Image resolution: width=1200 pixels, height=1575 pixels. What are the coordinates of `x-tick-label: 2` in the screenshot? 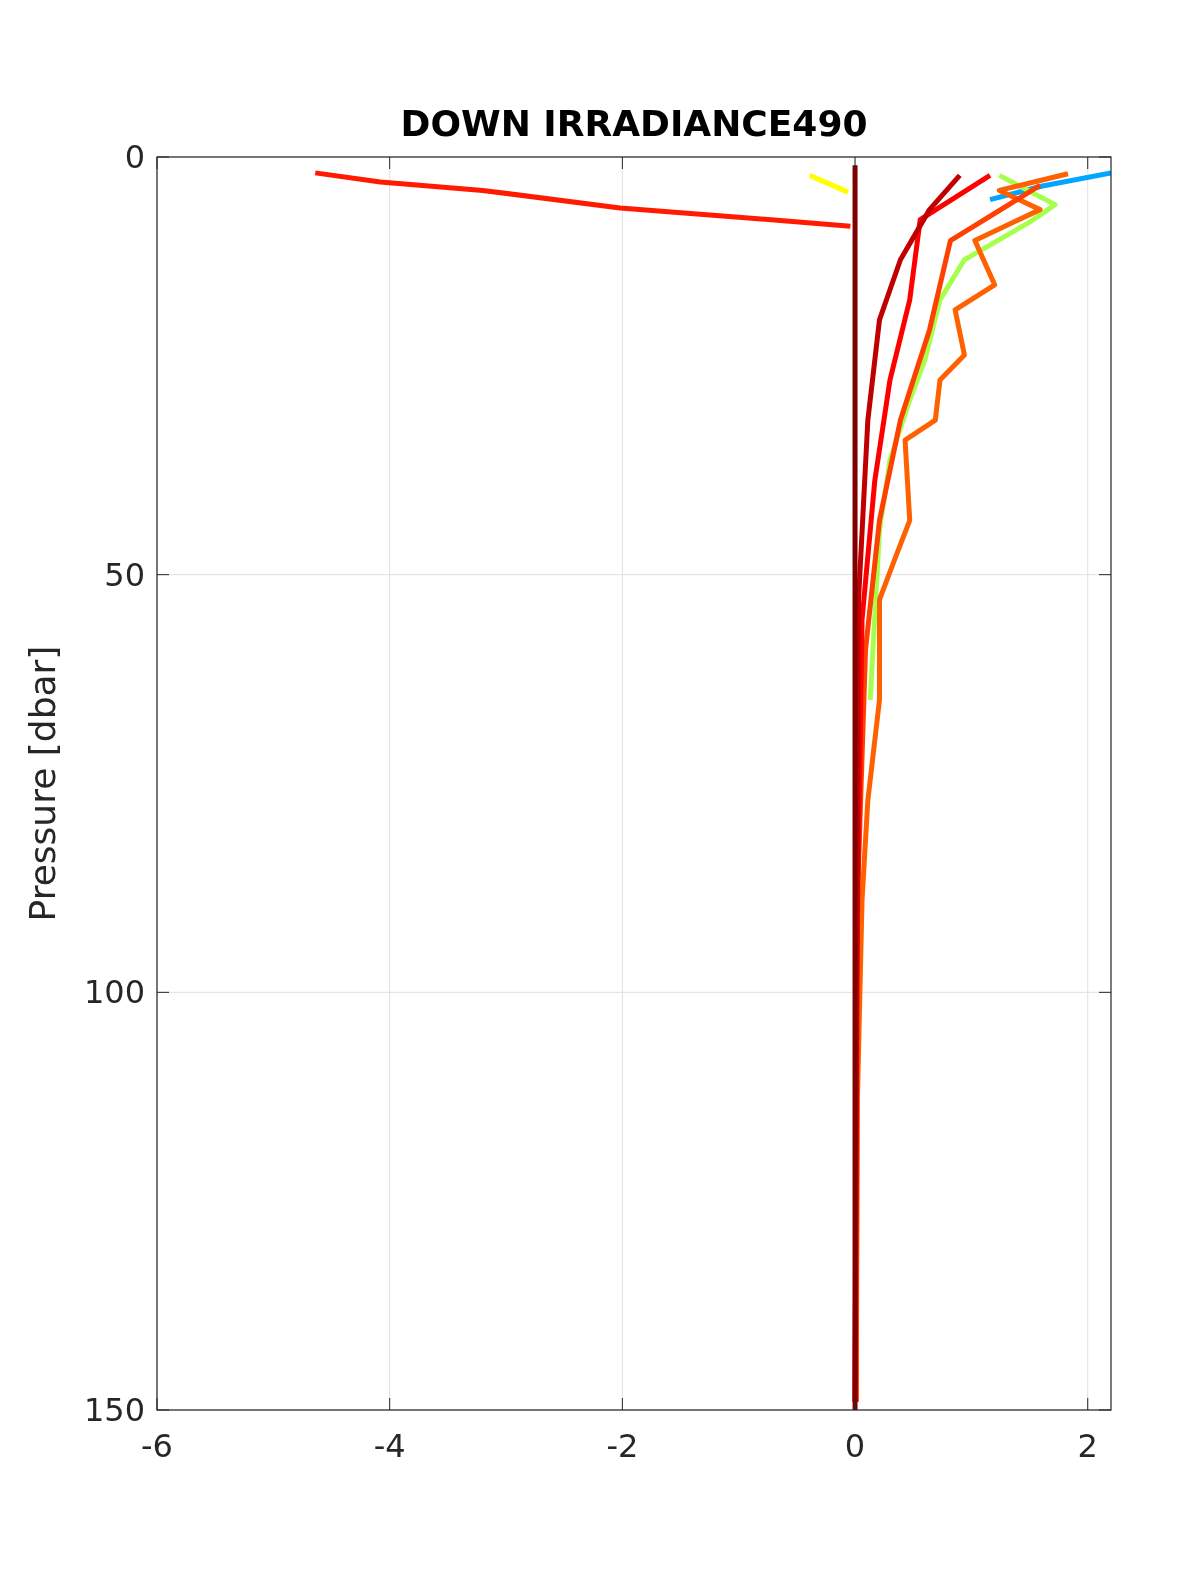 It's located at (1087, 1446).